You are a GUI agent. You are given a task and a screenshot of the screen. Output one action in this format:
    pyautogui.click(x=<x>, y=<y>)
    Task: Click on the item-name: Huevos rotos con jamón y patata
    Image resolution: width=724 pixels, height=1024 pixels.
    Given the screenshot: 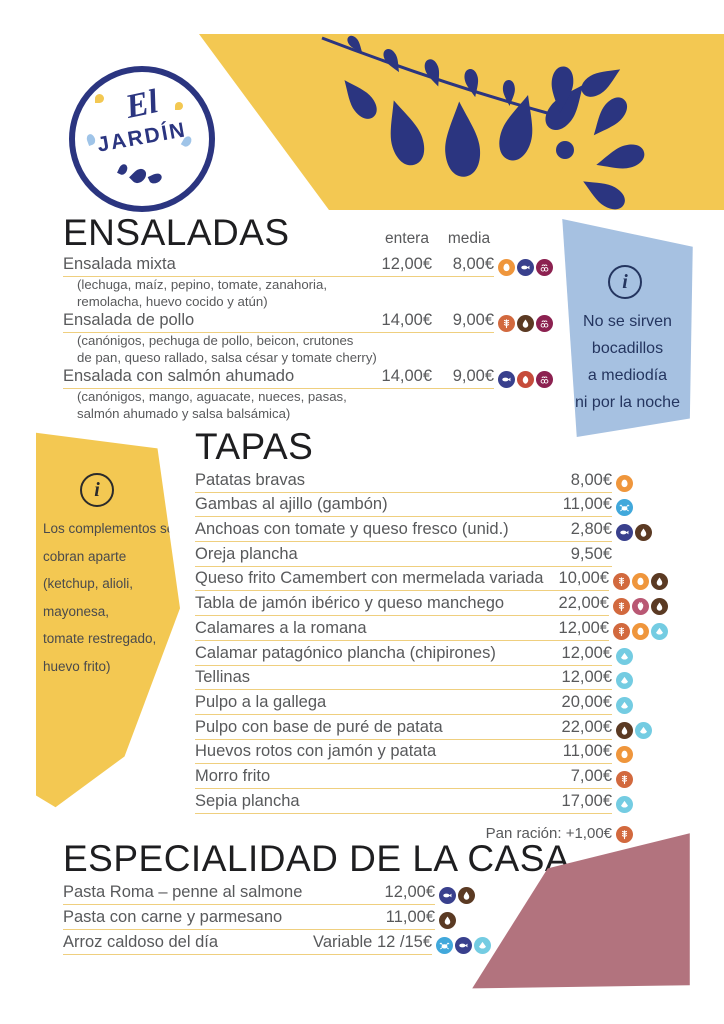 What is the action you would take?
    pyautogui.click(x=316, y=751)
    